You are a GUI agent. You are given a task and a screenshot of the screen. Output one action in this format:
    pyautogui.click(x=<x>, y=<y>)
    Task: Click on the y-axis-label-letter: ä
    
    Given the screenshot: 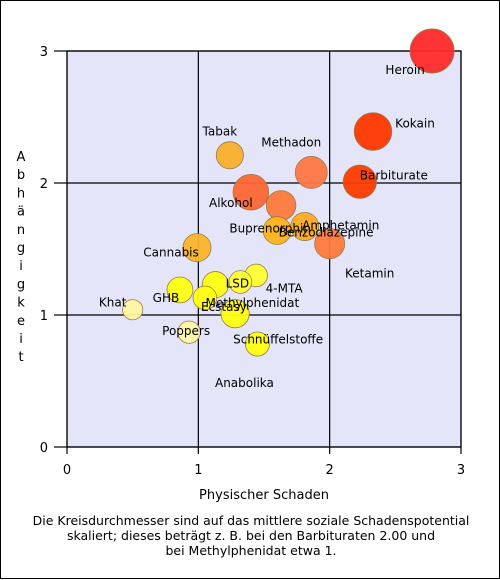 What is the action you would take?
    pyautogui.click(x=21, y=212)
    